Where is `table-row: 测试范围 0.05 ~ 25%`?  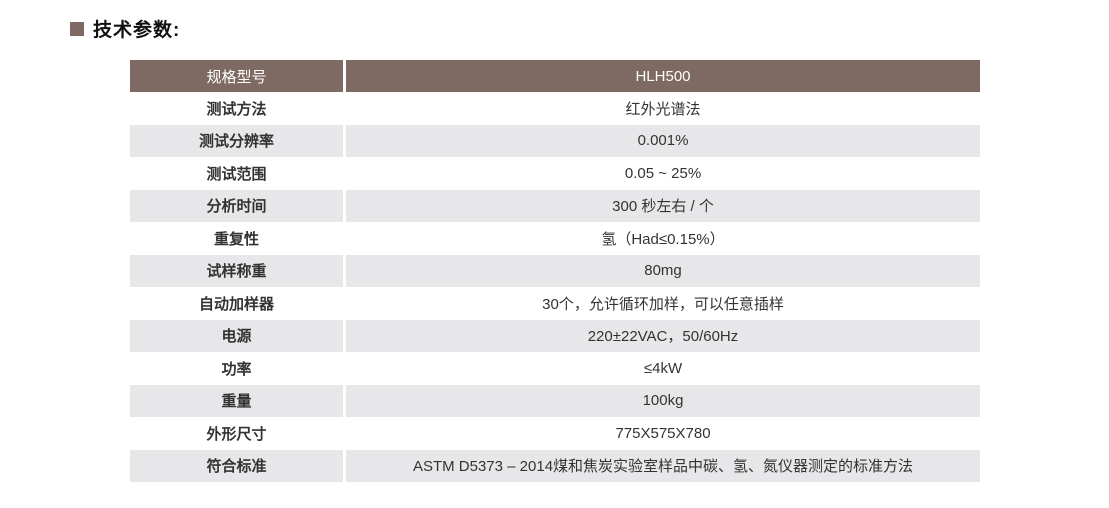 table-row: 测试范围 0.05 ~ 25% is located at coordinates (555, 173).